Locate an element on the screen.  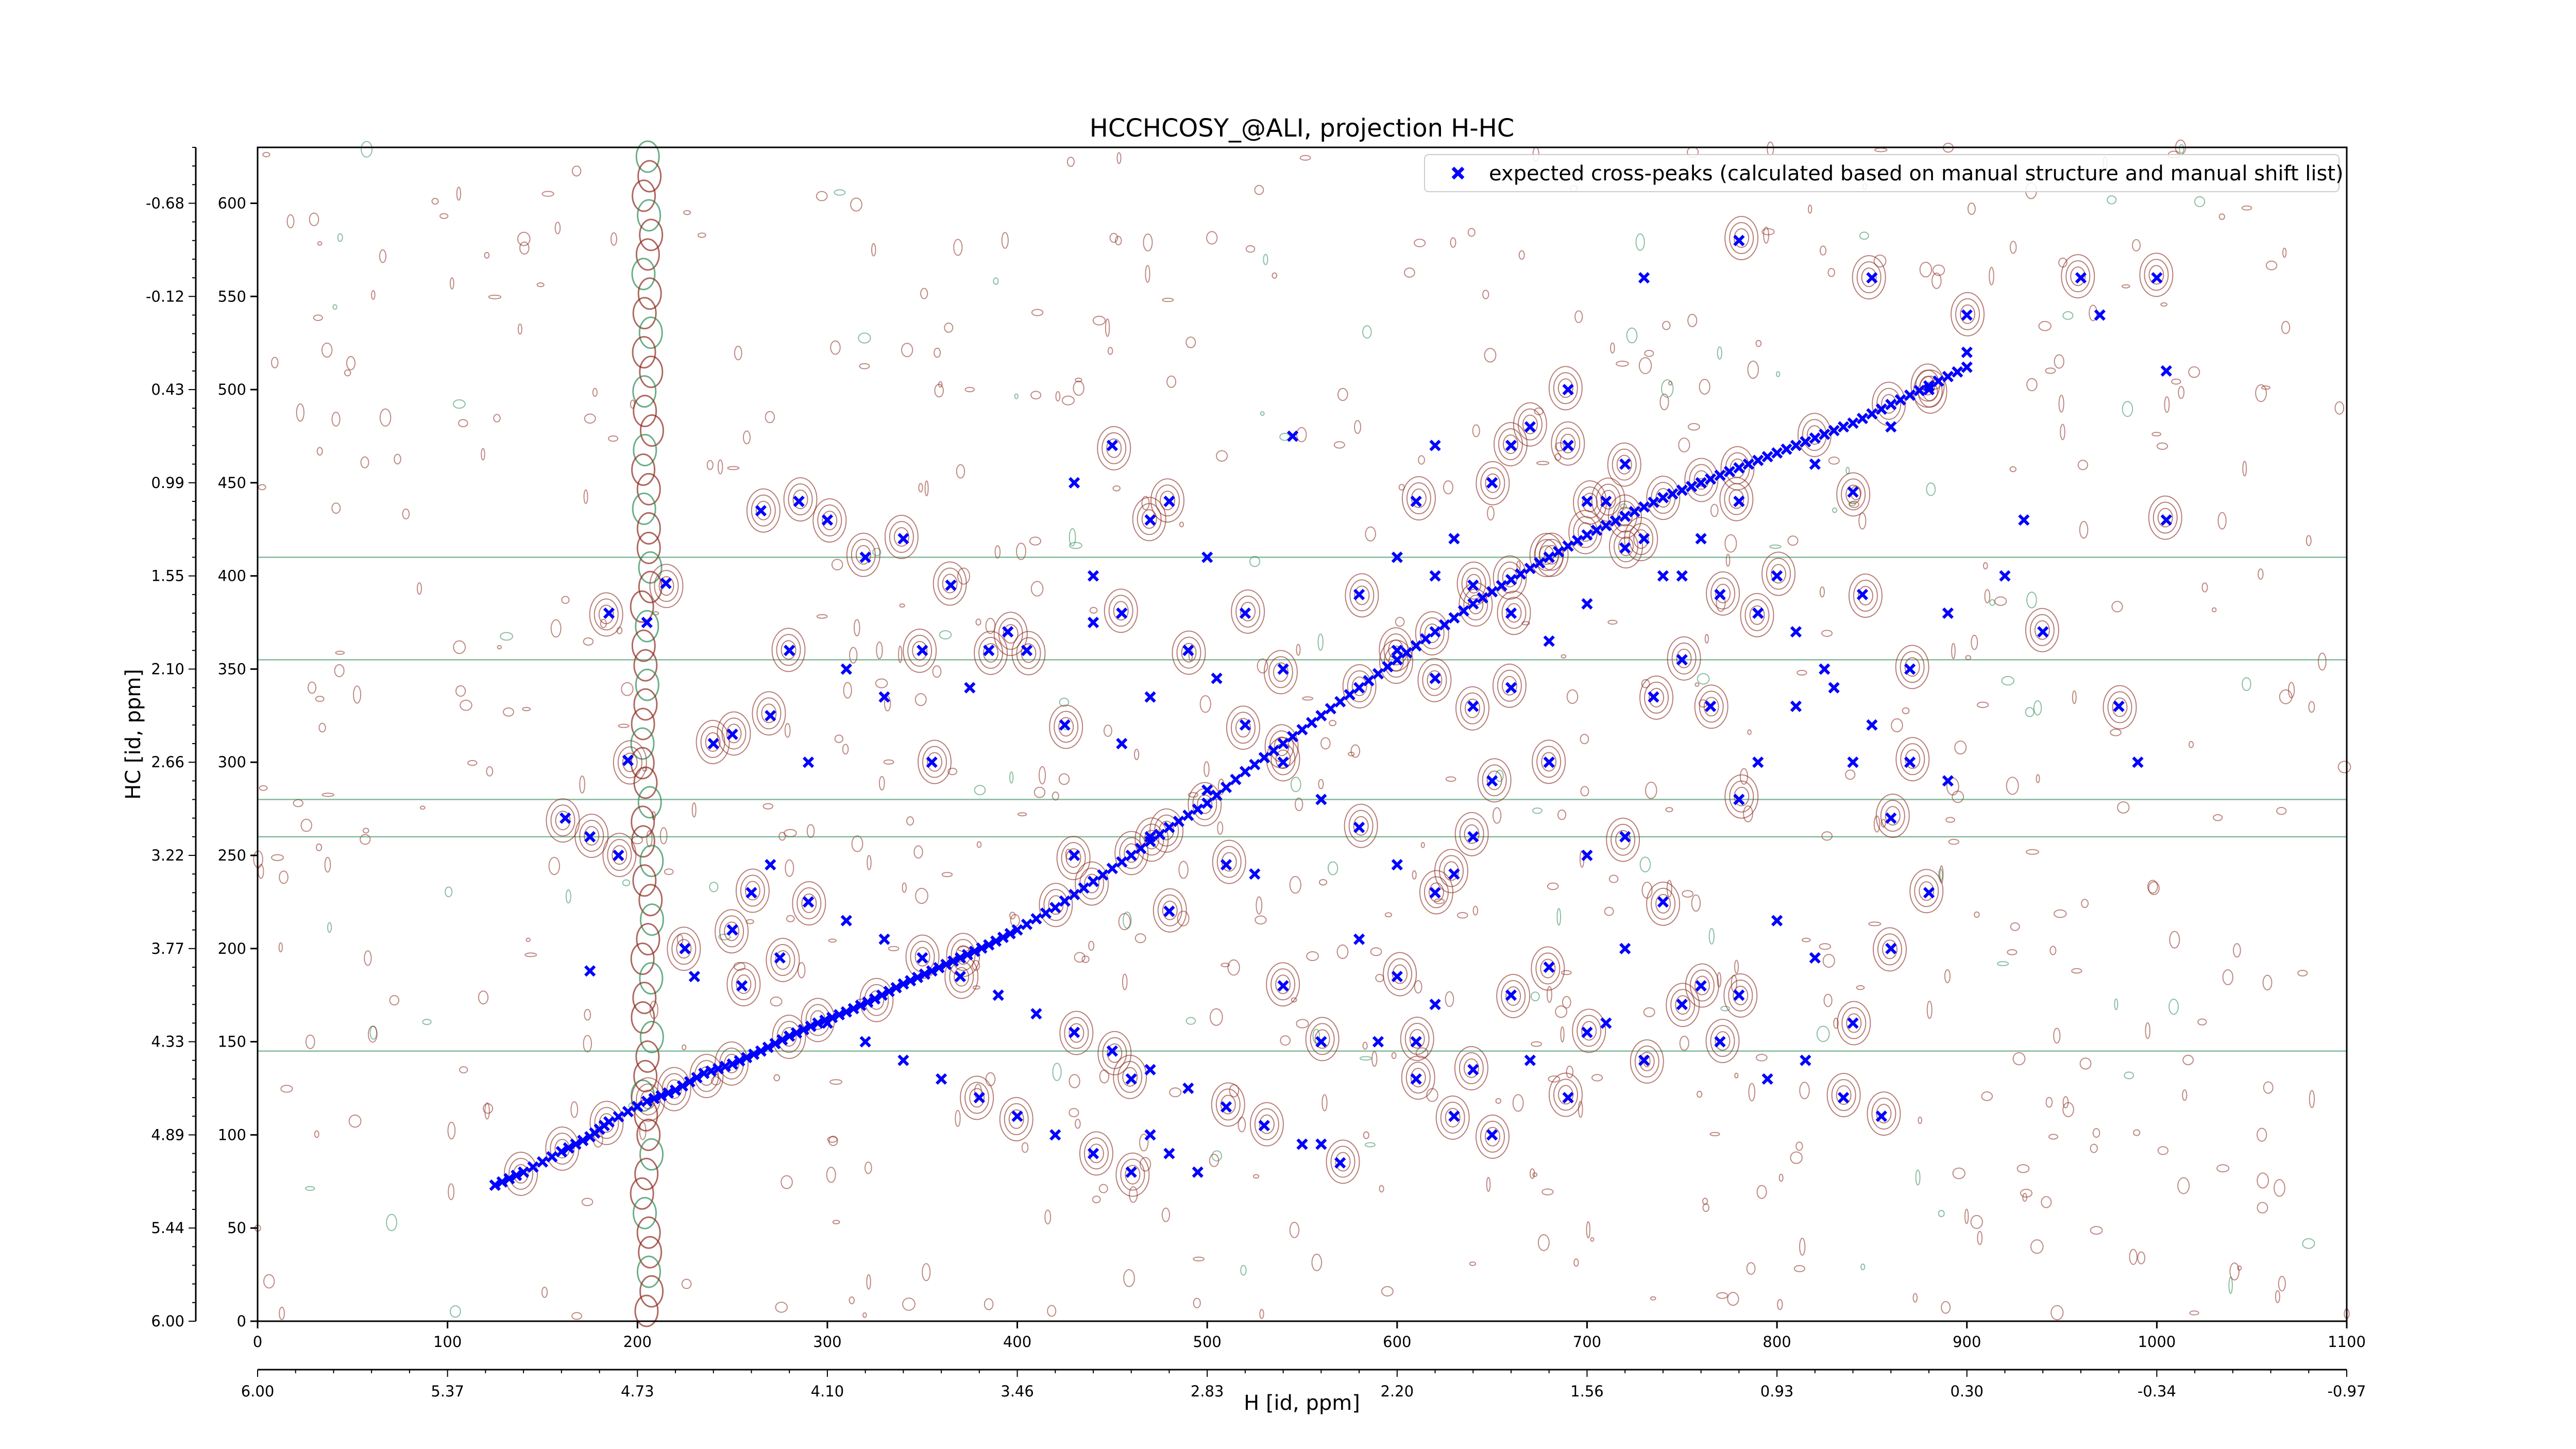
y-tick-label: 250 is located at coordinates (232, 855).